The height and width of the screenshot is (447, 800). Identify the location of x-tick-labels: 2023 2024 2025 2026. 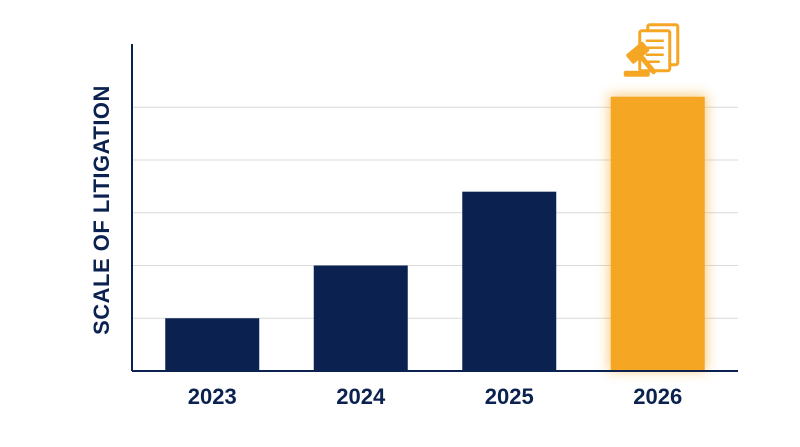
(435, 396).